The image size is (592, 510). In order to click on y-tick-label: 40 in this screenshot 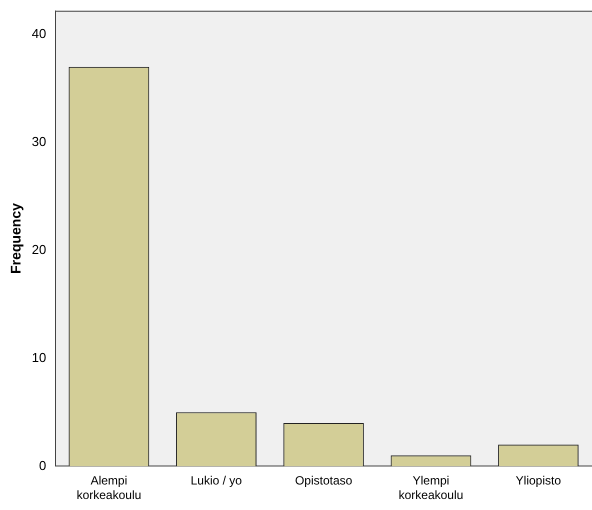, I will do `click(39, 34)`.